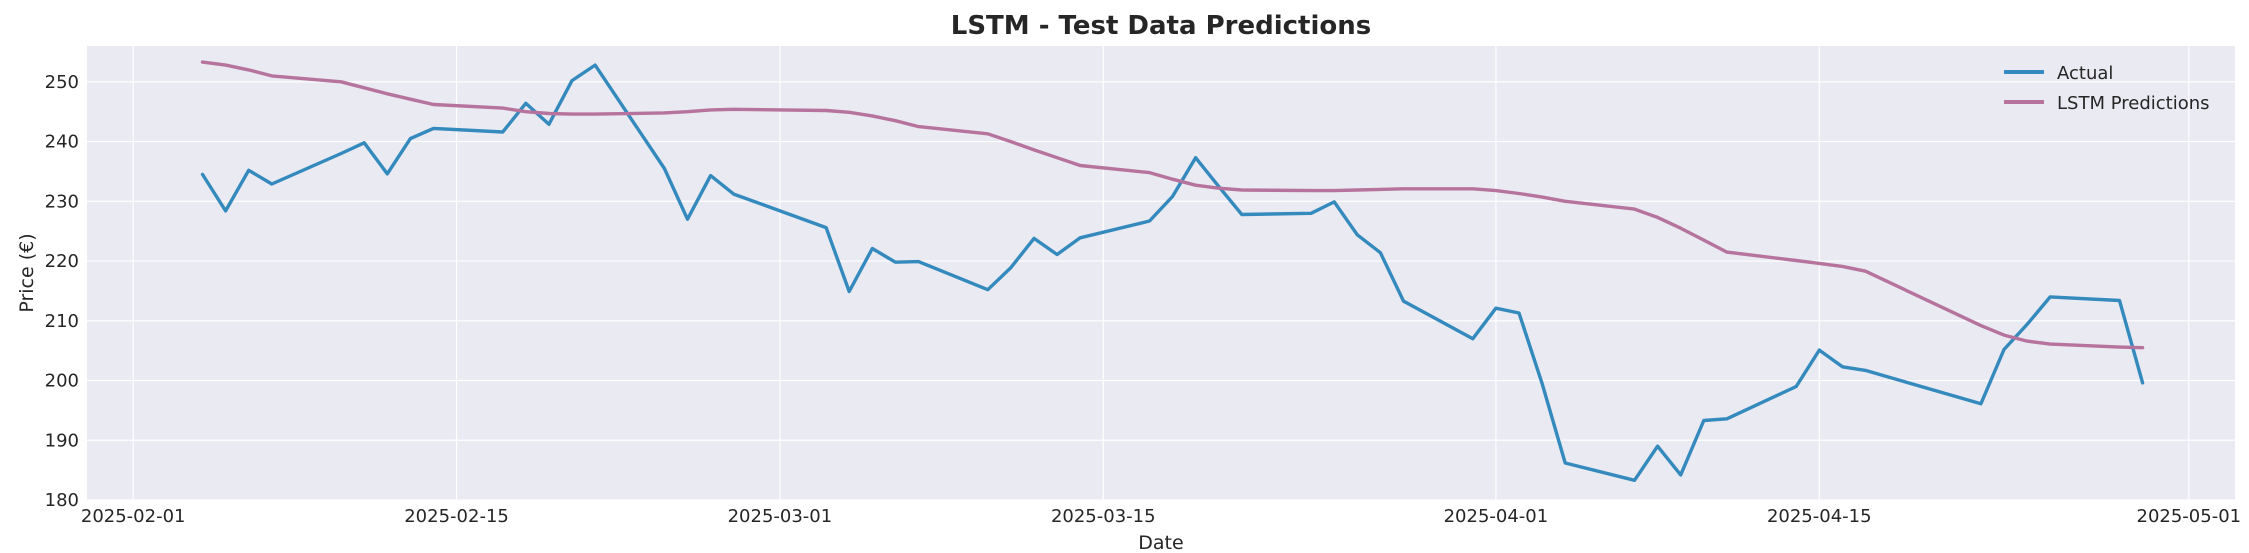 This screenshot has height=553, width=2249. Describe the element at coordinates (1161, 26) in the screenshot. I see `chart-title: LSTM - Test Data Predictions` at that location.